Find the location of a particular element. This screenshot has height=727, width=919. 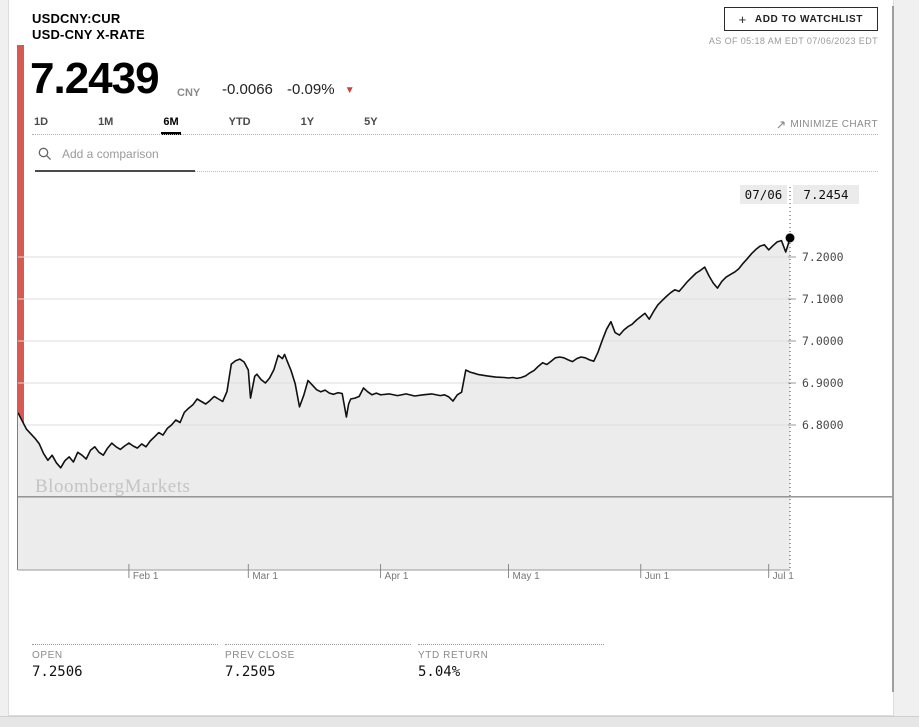

y-axis-label: 7.2000 is located at coordinates (823, 257).